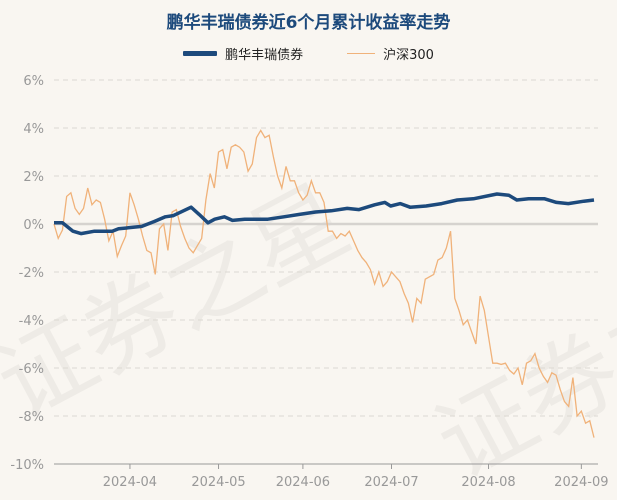  I want to click on series-line-fund, so click(324, 214).